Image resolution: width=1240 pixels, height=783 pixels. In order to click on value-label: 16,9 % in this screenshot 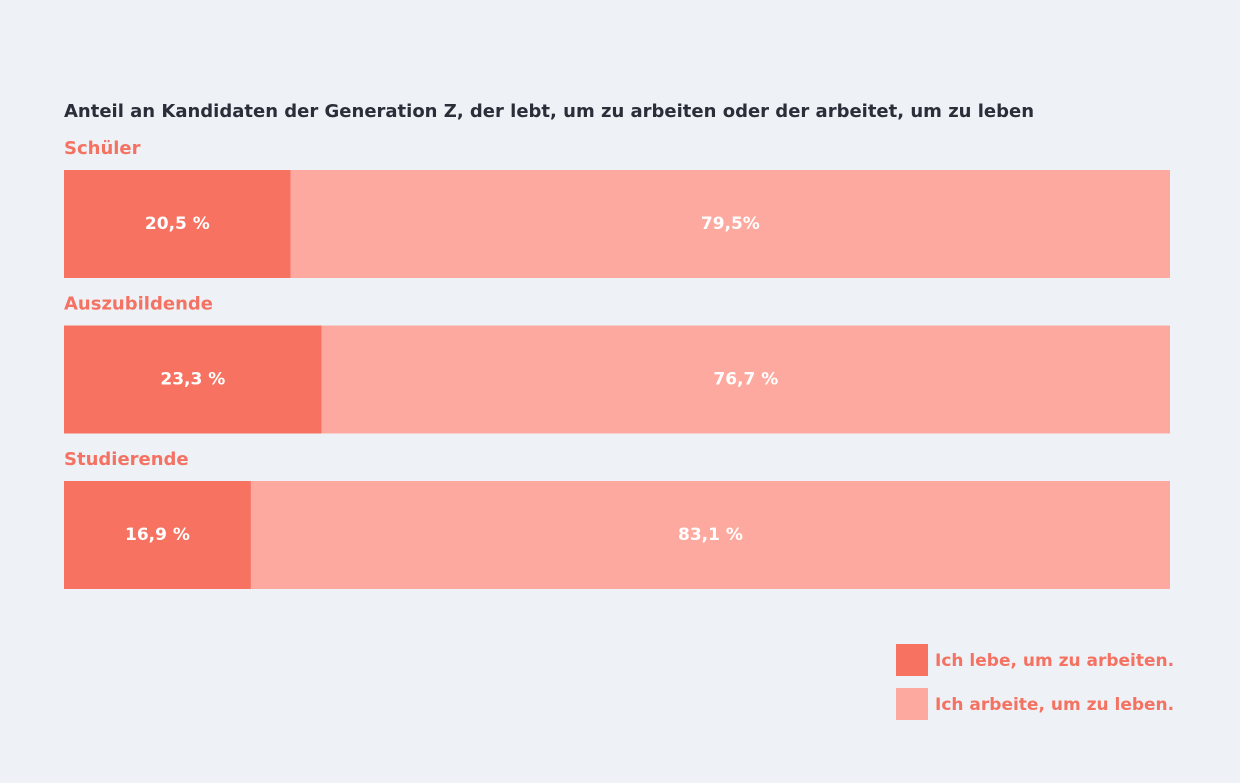, I will do `click(157, 535)`.